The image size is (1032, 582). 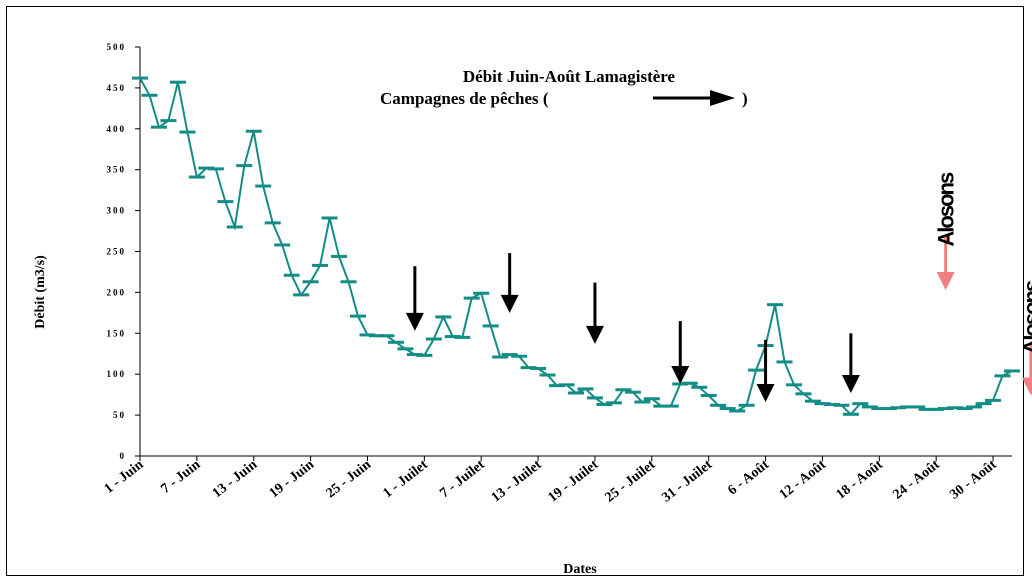 What do you see at coordinates (40, 292) in the screenshot?
I see `y-axis-title: Débit (m3/s)` at bounding box center [40, 292].